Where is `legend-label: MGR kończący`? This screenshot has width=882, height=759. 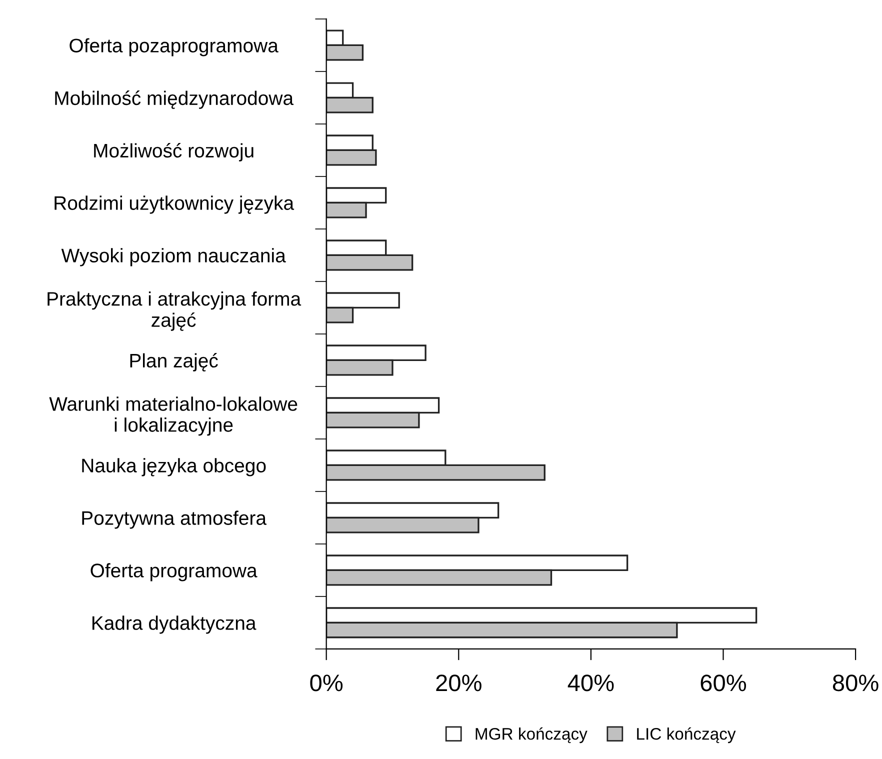
legend-label: MGR kończący is located at coordinates (532, 735).